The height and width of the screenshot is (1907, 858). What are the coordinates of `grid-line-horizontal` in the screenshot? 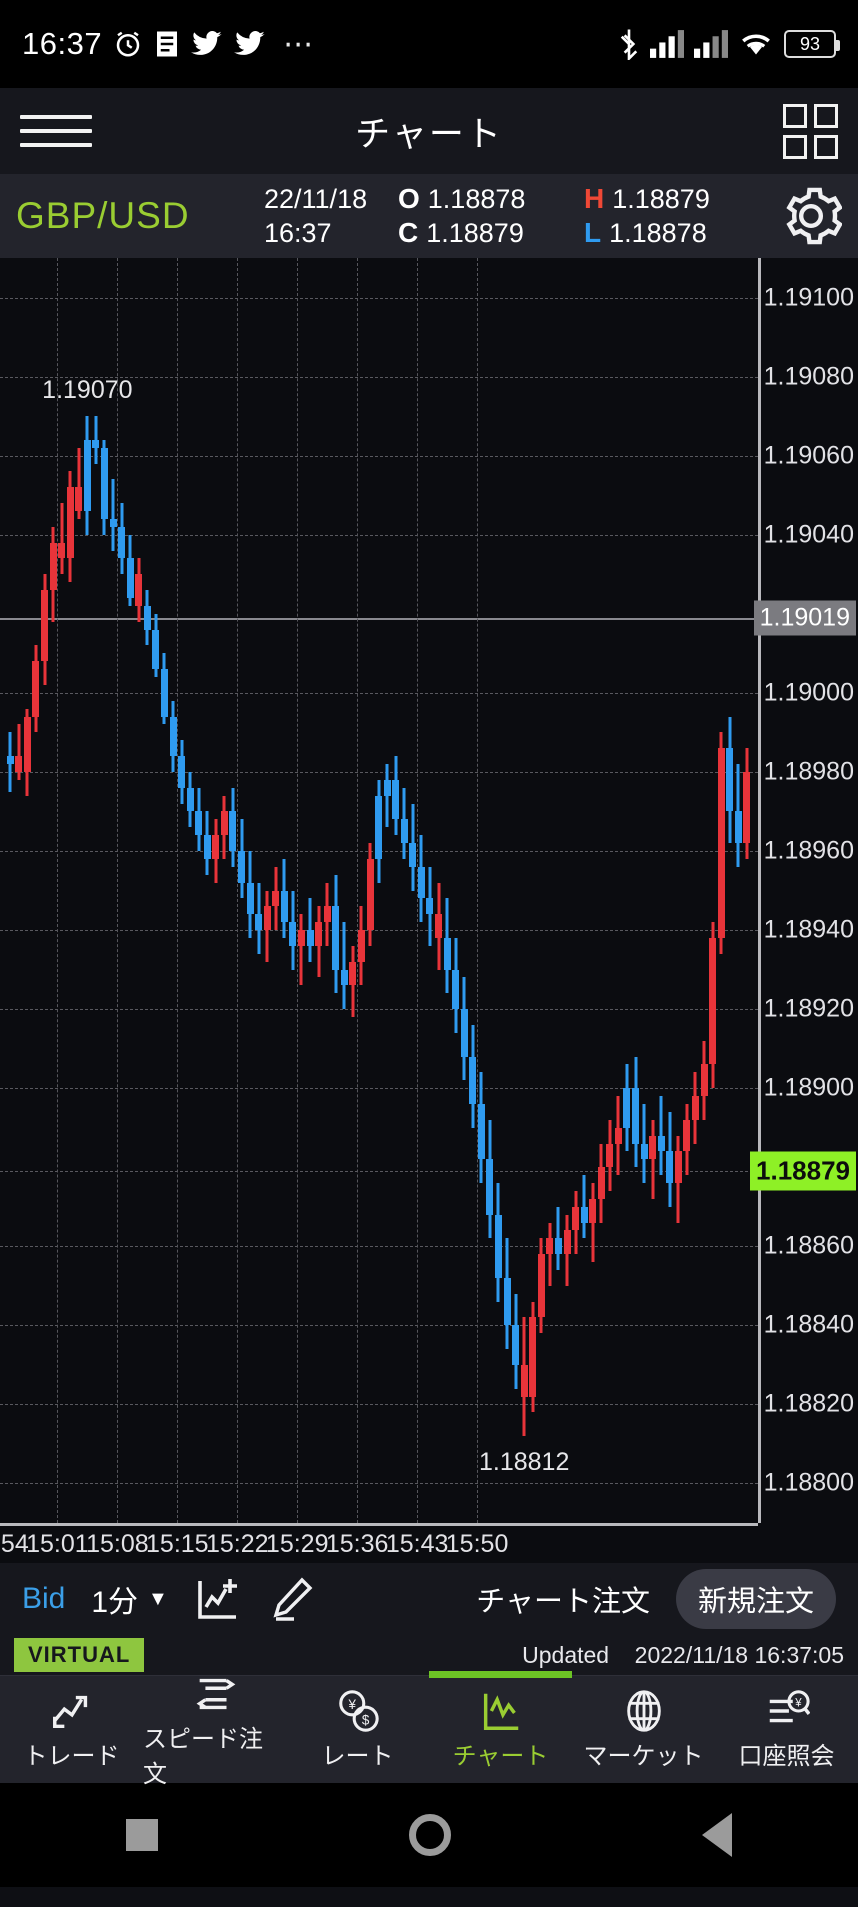 It's located at (379, 1484).